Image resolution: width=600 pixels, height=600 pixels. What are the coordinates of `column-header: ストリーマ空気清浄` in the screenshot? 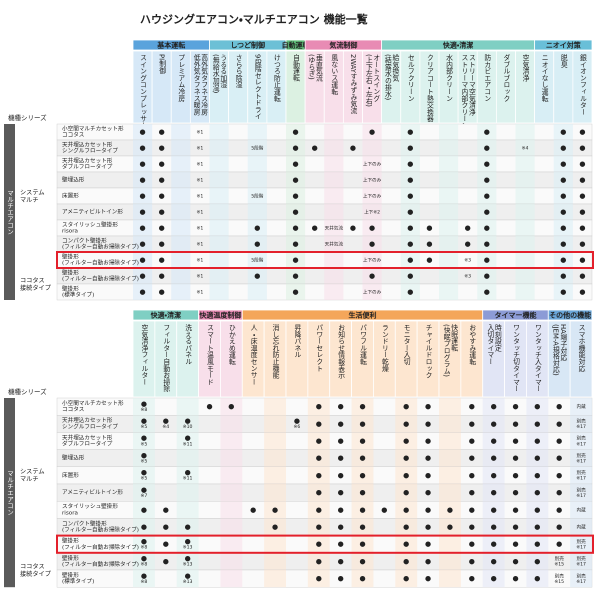 It's located at (471, 85).